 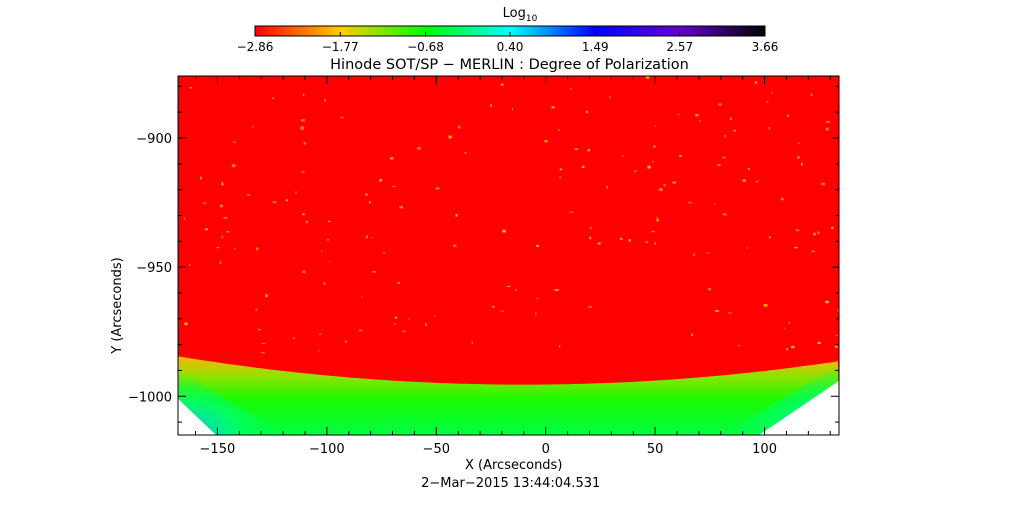 What do you see at coordinates (154, 268) in the screenshot?
I see `y-tick-label: −950` at bounding box center [154, 268].